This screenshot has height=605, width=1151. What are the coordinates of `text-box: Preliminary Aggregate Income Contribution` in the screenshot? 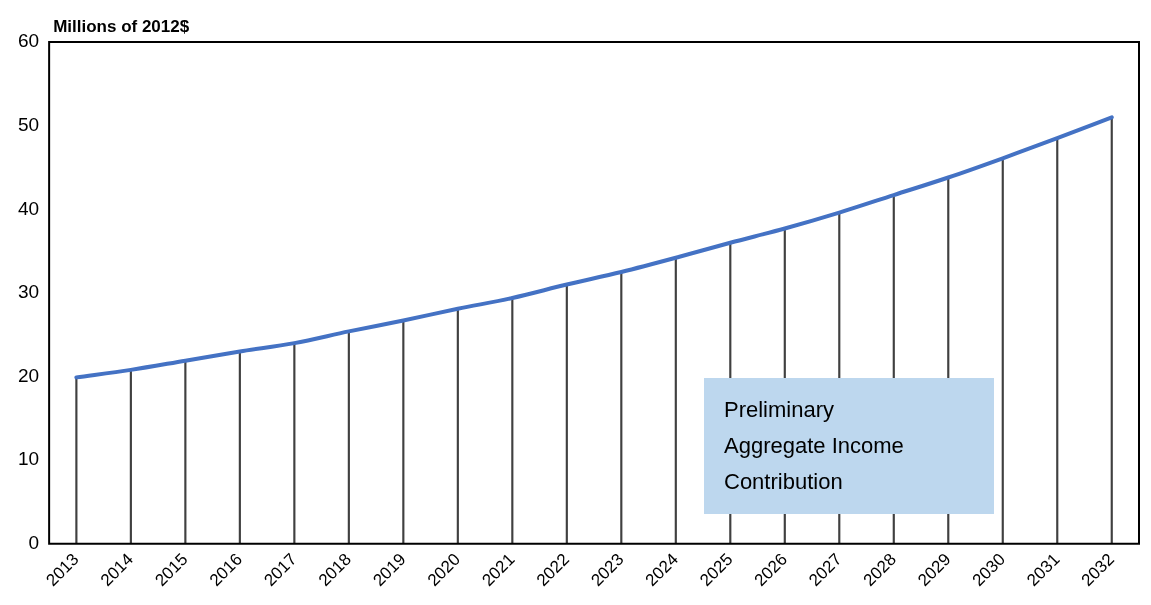 It's located at (849, 446).